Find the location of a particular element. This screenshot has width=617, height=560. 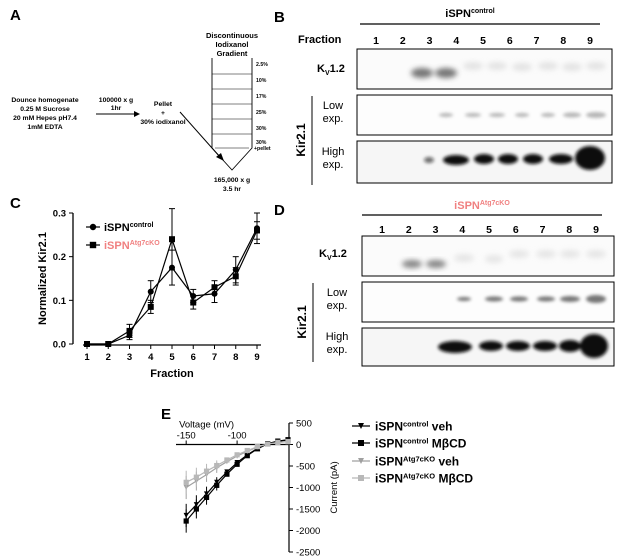

spin1-line: 1hr is located at coordinates (116, 108).